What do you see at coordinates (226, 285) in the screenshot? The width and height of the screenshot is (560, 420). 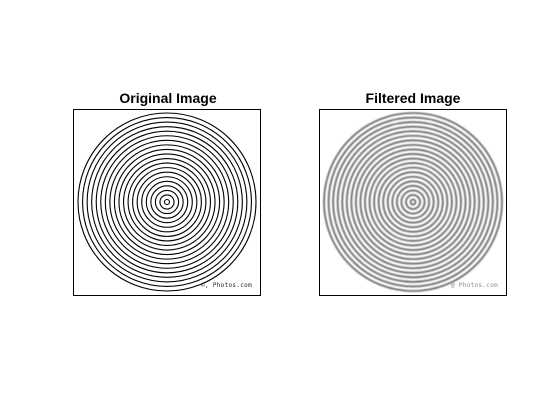 I see `original-watermark: ©, Photos.com` at bounding box center [226, 285].